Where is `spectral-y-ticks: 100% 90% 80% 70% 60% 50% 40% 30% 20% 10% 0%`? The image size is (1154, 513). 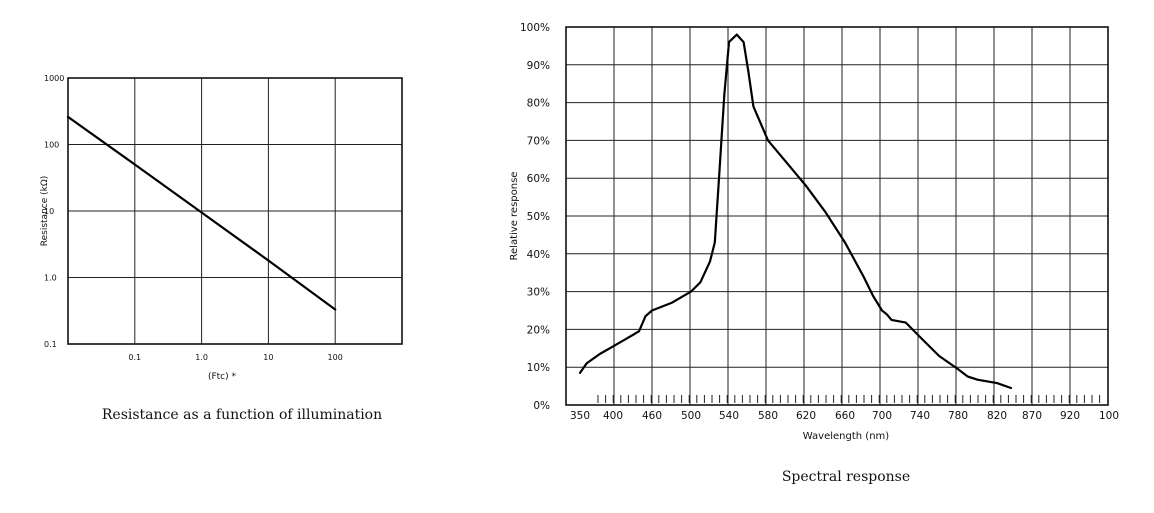 spectral-y-ticks: 100% 90% 80% 70% 60% 50% 40% 30% 20% 10% 0% is located at coordinates (535, 217).